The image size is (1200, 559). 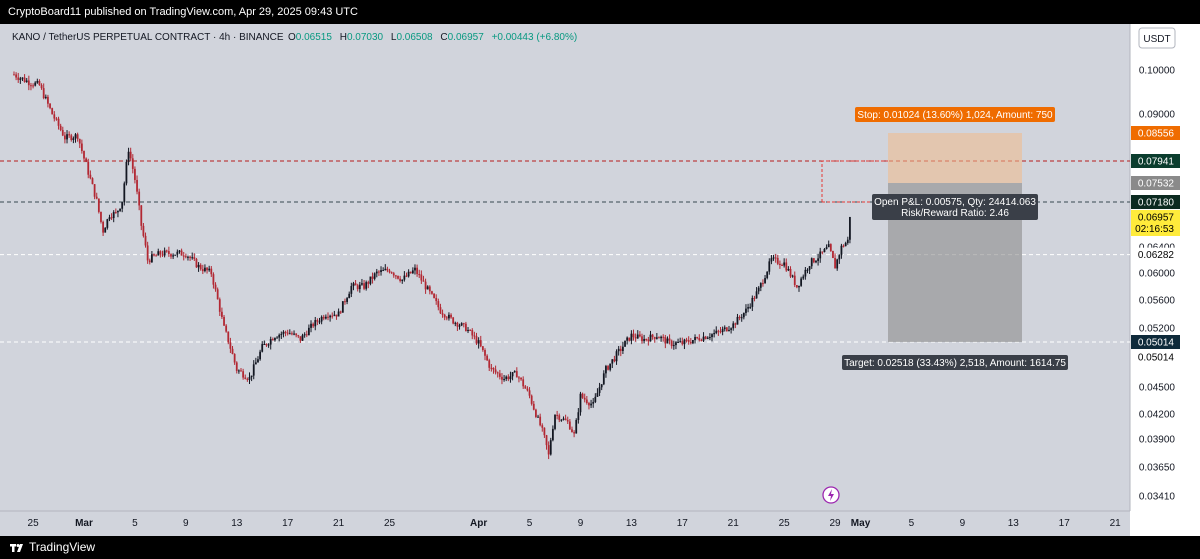 What do you see at coordinates (1156, 134) in the screenshot?
I see `price-tag-label: 0.08556` at bounding box center [1156, 134].